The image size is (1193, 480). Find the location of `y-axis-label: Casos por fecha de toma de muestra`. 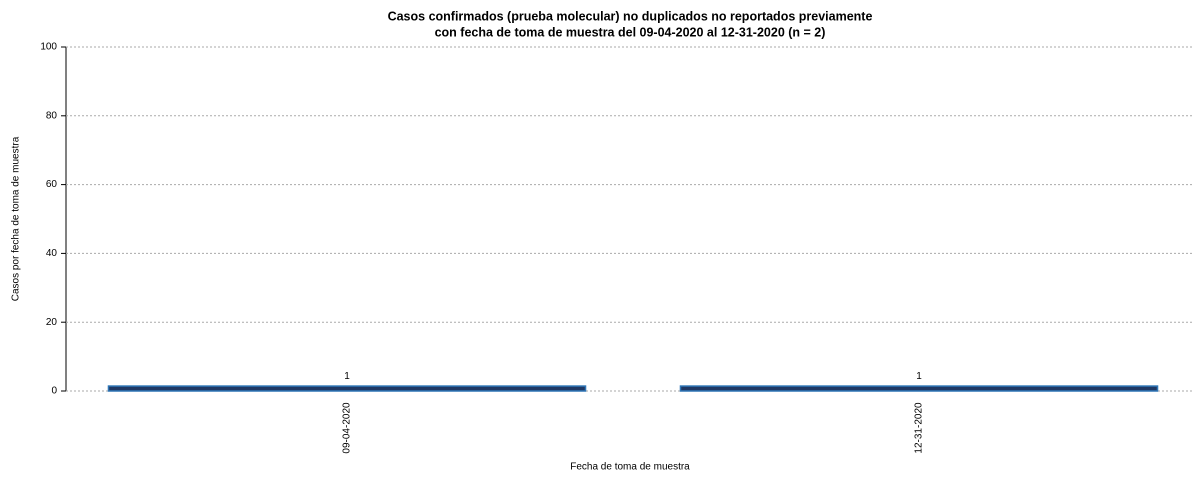

y-axis-label: Casos por fecha de toma de muestra is located at coordinates (16, 218).